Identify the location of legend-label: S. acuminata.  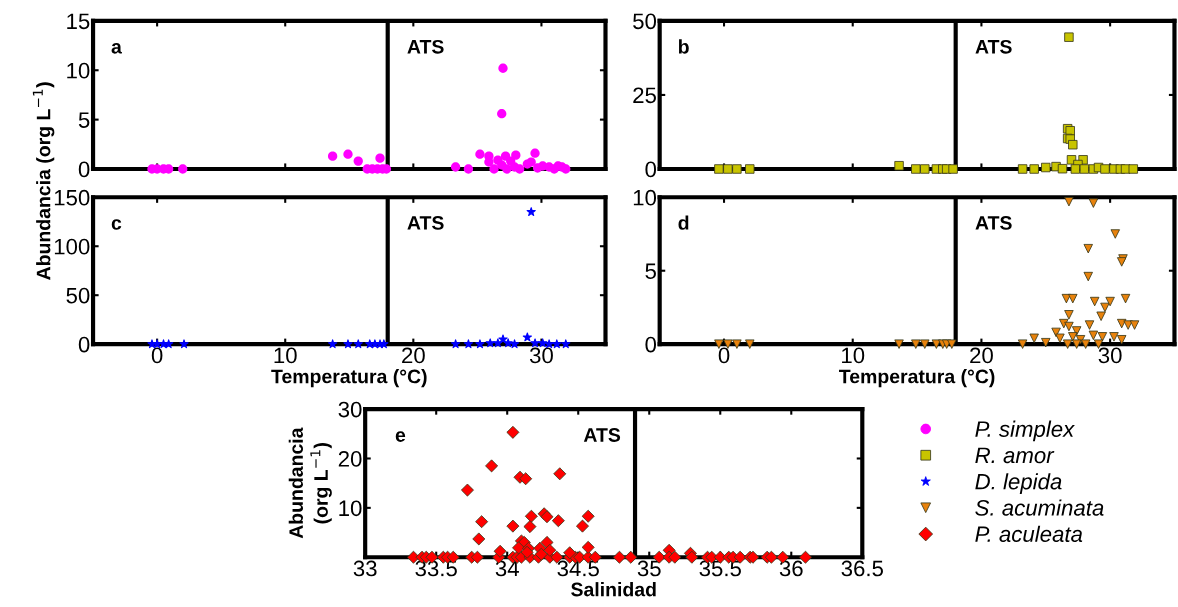
(1039, 507).